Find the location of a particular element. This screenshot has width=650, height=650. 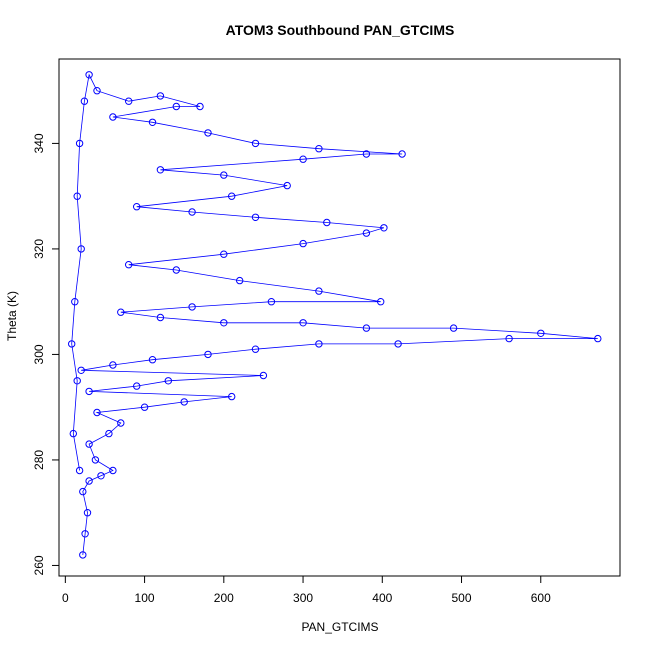

chart-title: ATOM3 Southbound PAN_GTCIMS is located at coordinates (340, 30).